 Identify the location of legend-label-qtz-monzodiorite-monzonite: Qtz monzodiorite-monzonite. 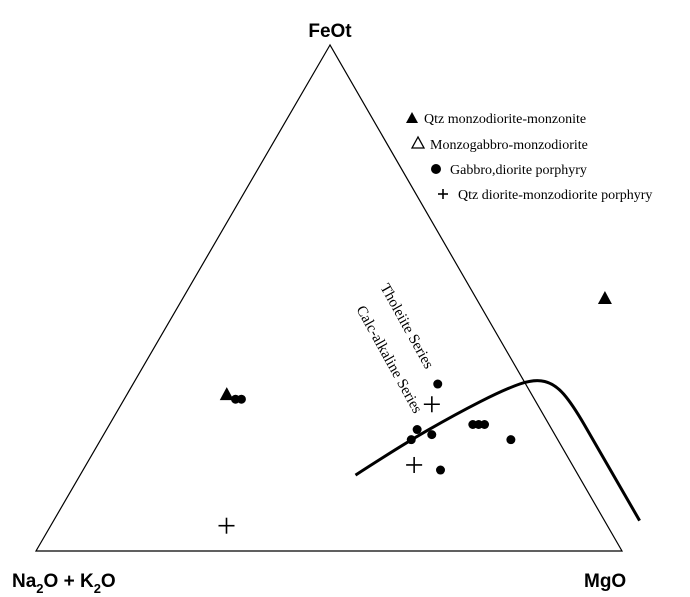
(505, 119).